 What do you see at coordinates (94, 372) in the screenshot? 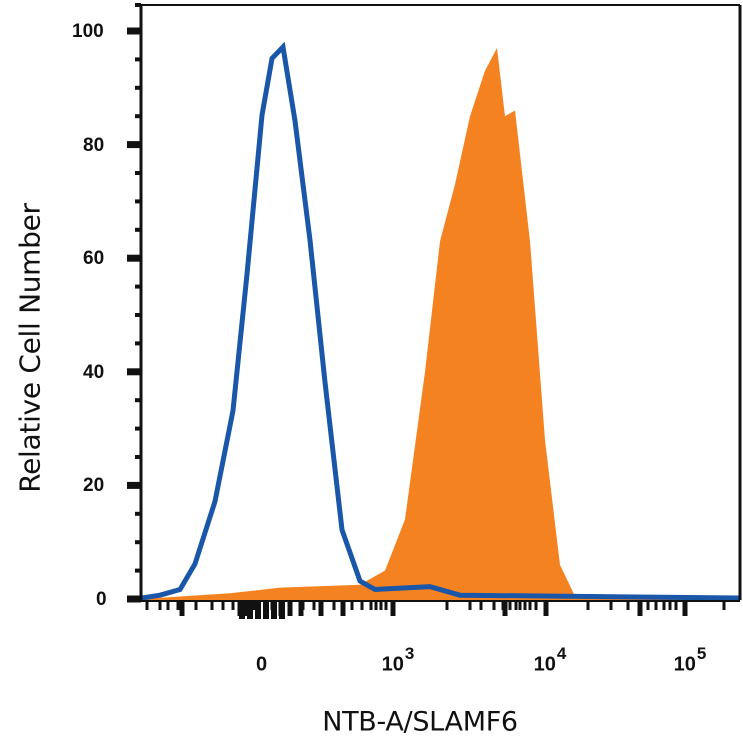
I see `y-tick-label: 40` at bounding box center [94, 372].